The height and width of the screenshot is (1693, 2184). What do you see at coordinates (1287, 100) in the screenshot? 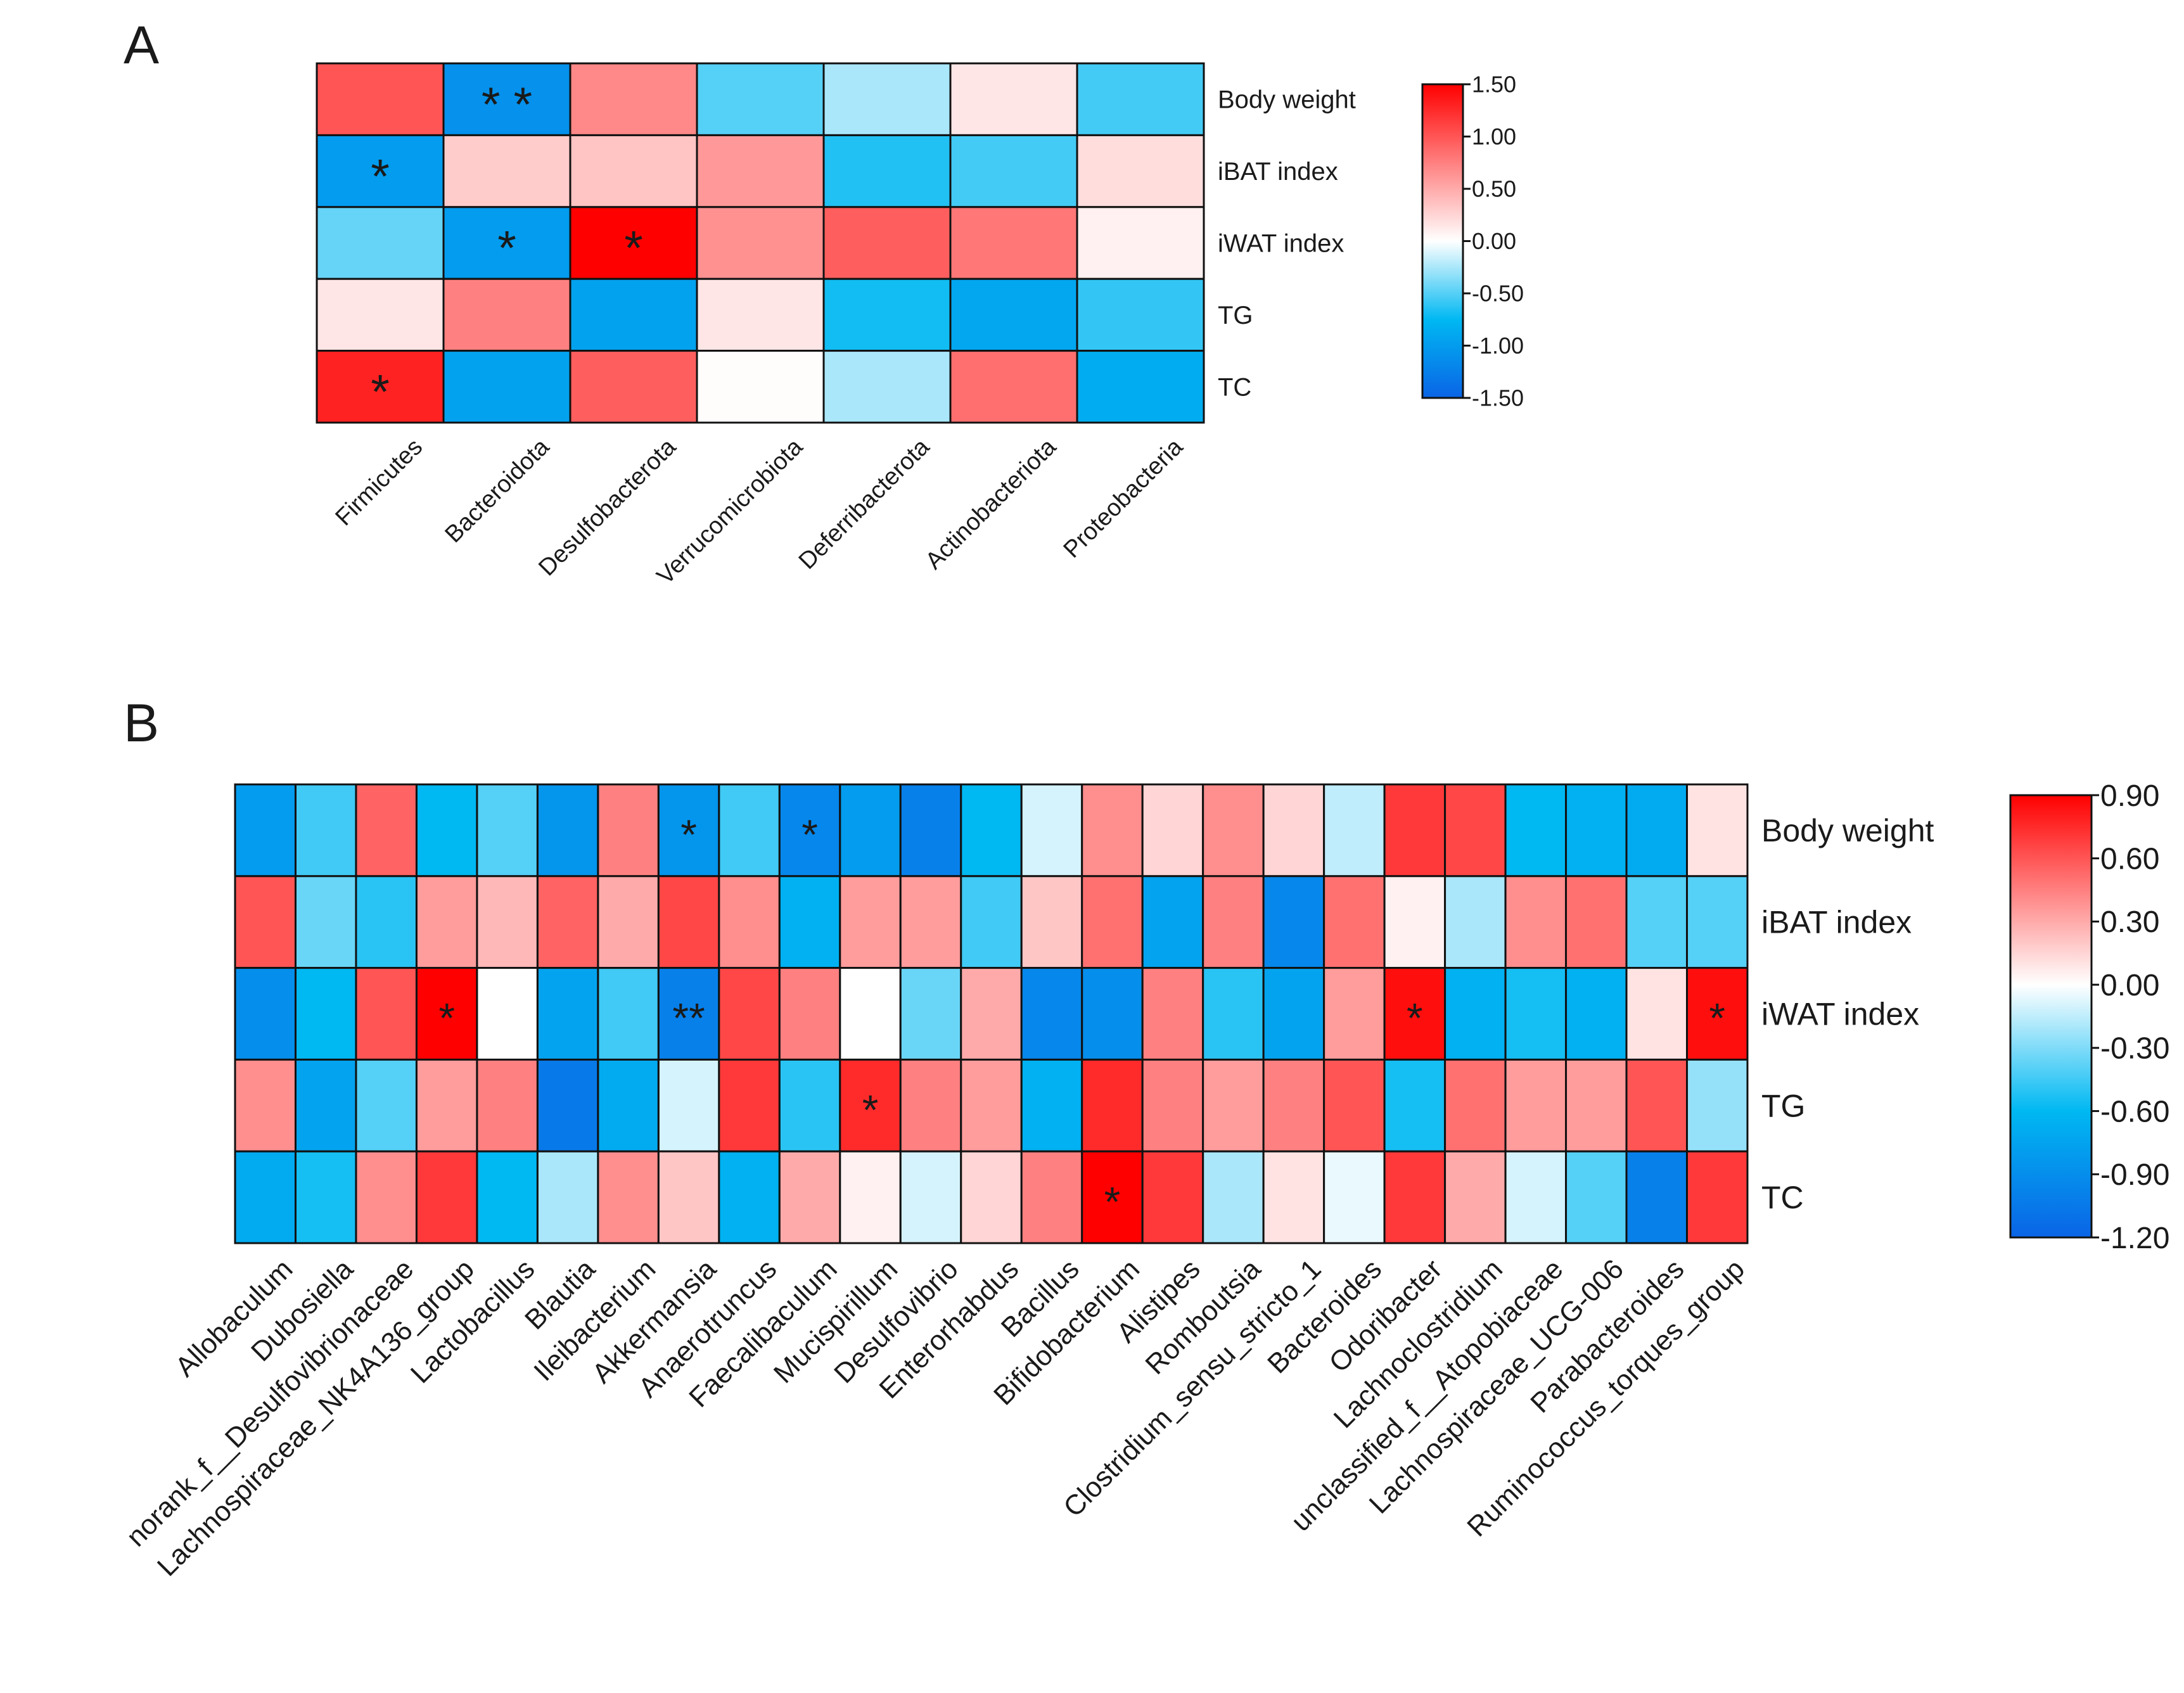
I see `row-label: Body weight` at bounding box center [1287, 100].